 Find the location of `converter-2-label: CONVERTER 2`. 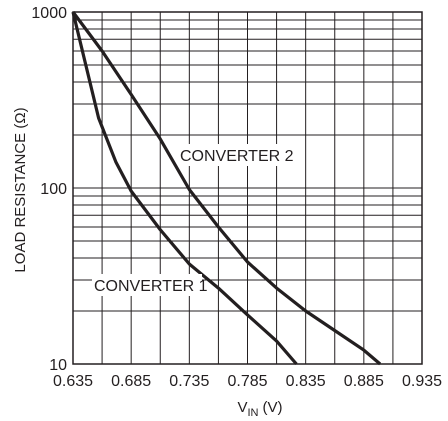

converter-2-label: CONVERTER 2 is located at coordinates (237, 156).